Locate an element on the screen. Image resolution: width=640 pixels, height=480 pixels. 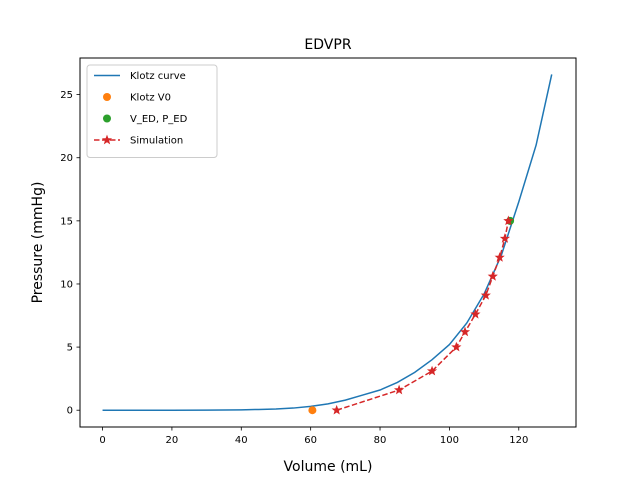
x-axis-label: Volume (mL) is located at coordinates (328, 467).